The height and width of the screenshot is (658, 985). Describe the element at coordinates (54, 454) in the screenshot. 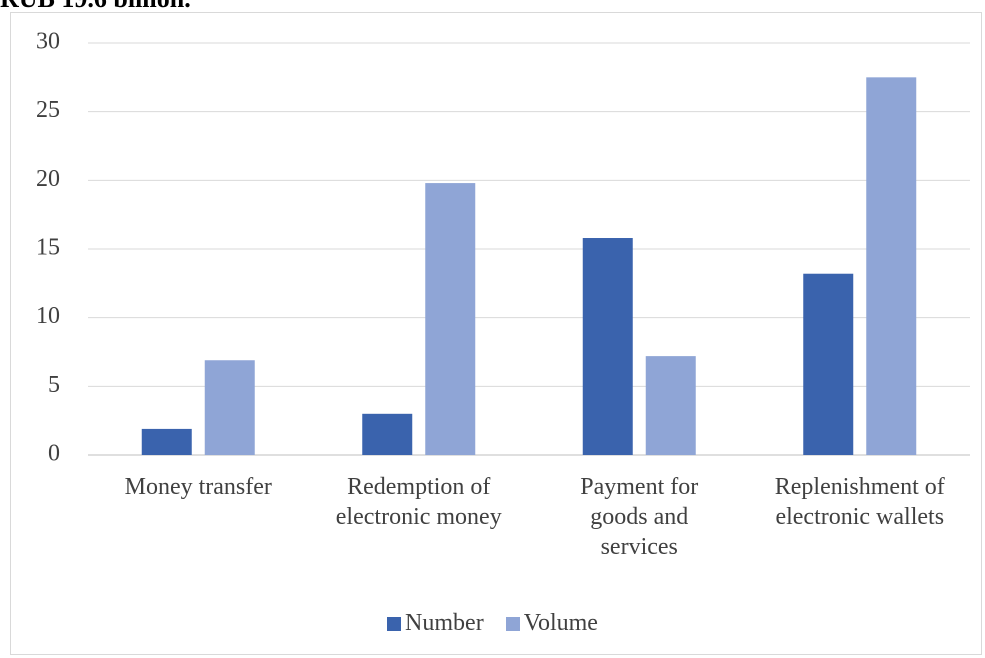

I see `y-tick-label: 0` at that location.